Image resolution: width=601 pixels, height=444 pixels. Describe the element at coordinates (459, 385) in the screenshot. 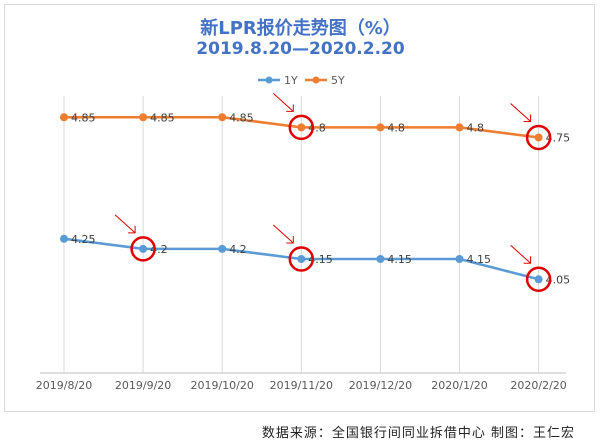

I see `x-tick-label: 2020/1/20` at that location.